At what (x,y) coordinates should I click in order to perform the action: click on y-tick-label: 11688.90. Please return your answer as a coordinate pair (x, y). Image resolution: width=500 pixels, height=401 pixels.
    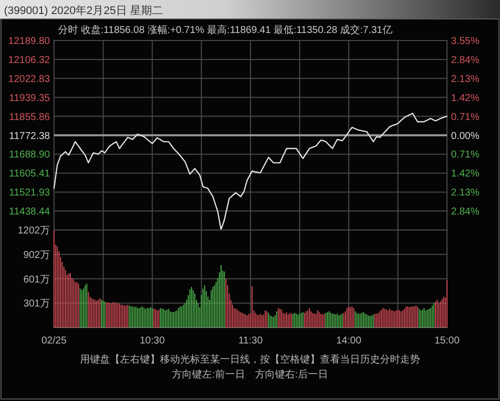
    Looking at the image, I should click on (29, 155).